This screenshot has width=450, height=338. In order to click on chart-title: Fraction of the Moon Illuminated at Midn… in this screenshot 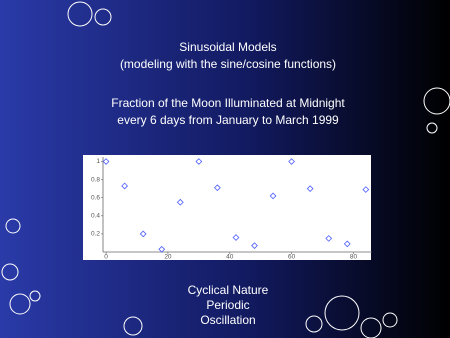, I will do `click(228, 103)`.